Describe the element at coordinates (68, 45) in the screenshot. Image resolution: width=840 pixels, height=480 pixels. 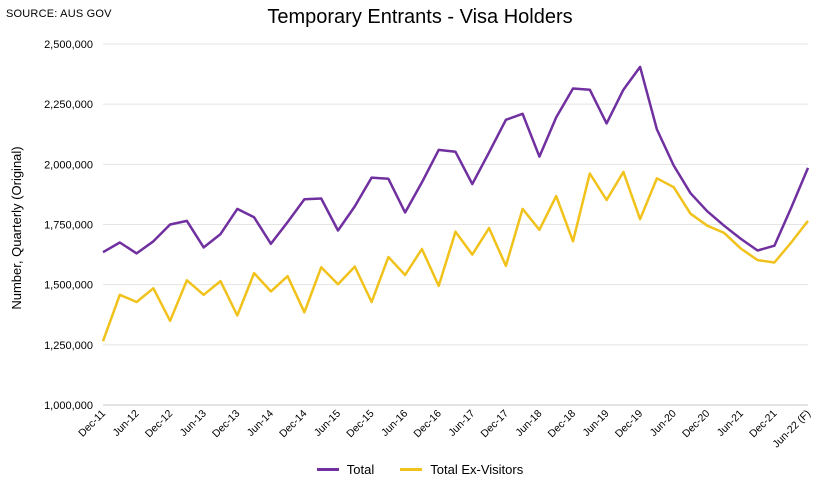
I see `y-tick-label: 2,500,000` at that location.